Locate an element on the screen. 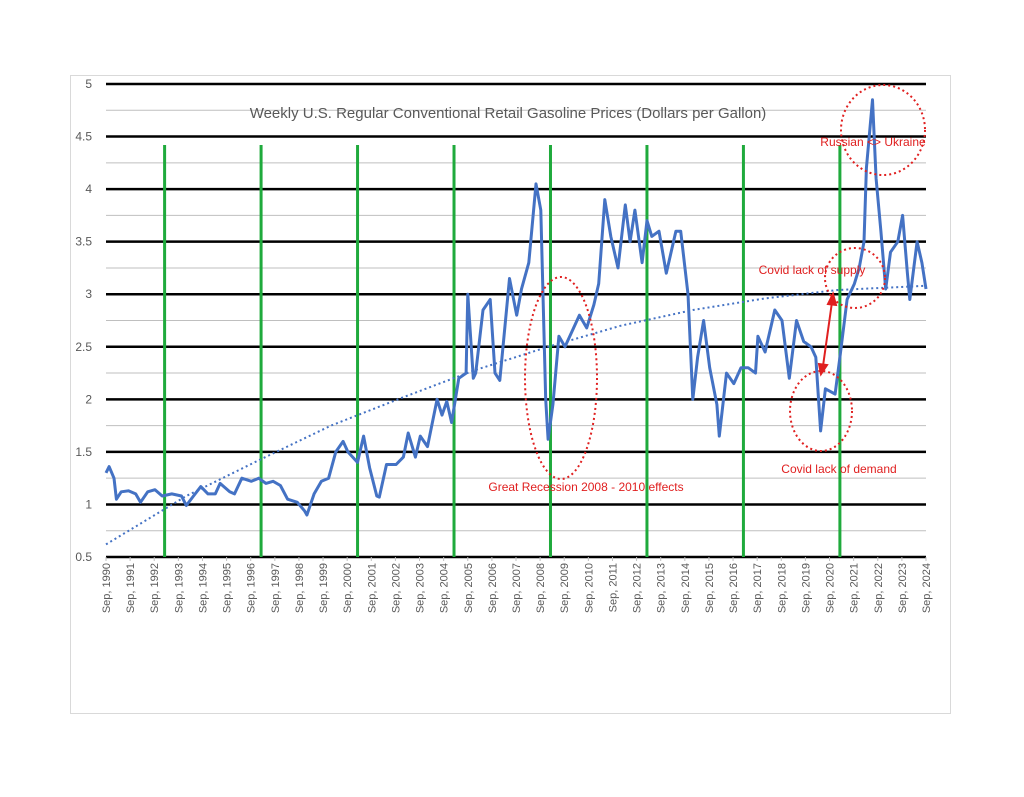  x-tick-label: Sep, 2004 is located at coordinates (445, 588).